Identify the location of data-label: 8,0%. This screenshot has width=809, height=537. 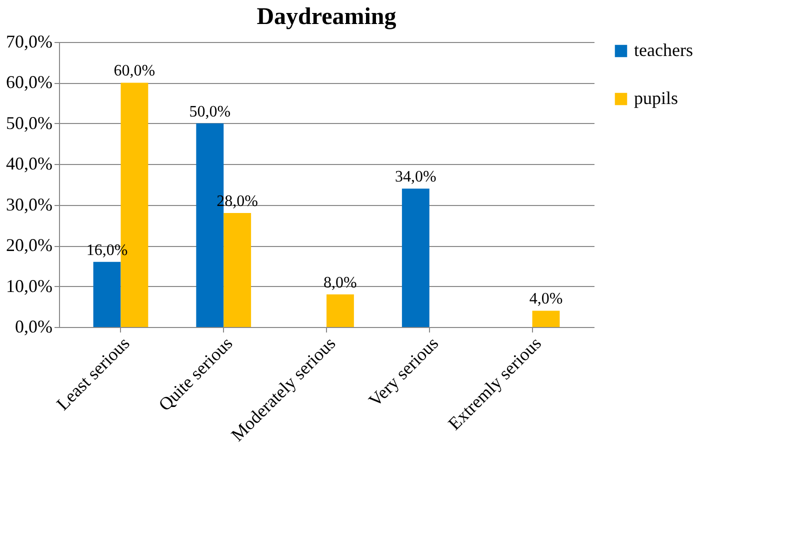
(340, 283).